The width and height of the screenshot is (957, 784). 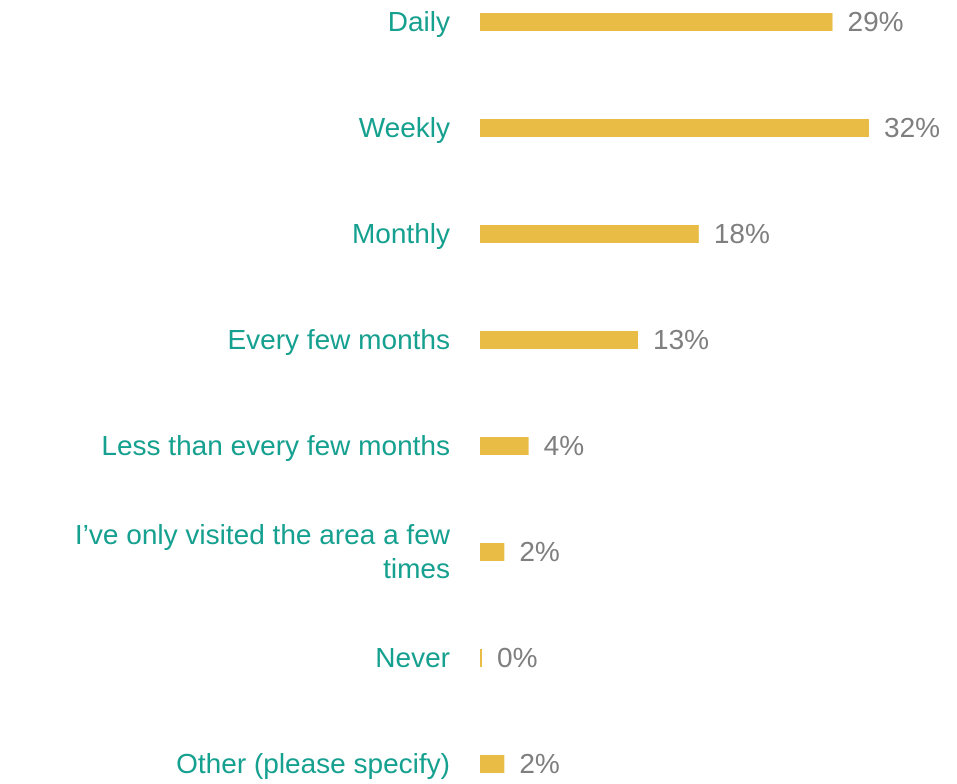 I want to click on value-label: 29%, so click(x=875, y=21).